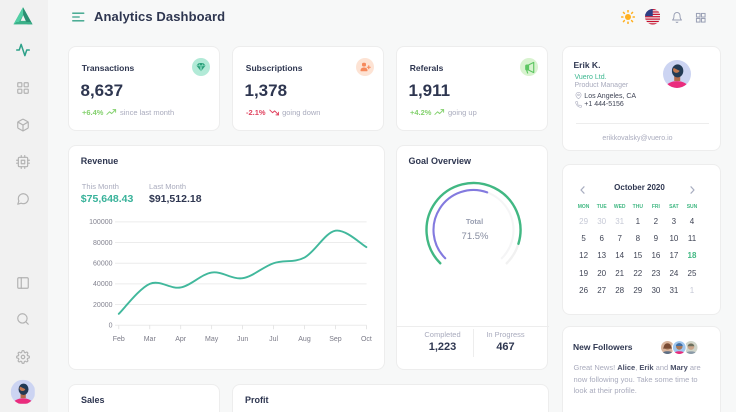 The height and width of the screenshot is (412, 736). What do you see at coordinates (242, 339) in the screenshot?
I see `svg-text: Jun` at bounding box center [242, 339].